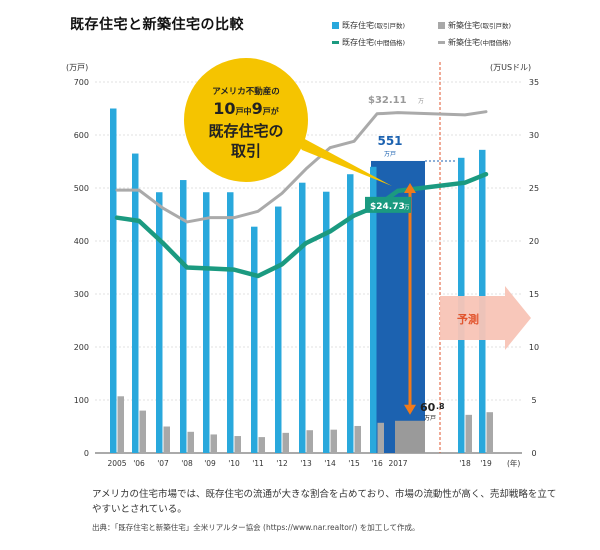 The height and width of the screenshot is (550, 600). I want to click on callout-line2-part: 10, so click(224, 108).